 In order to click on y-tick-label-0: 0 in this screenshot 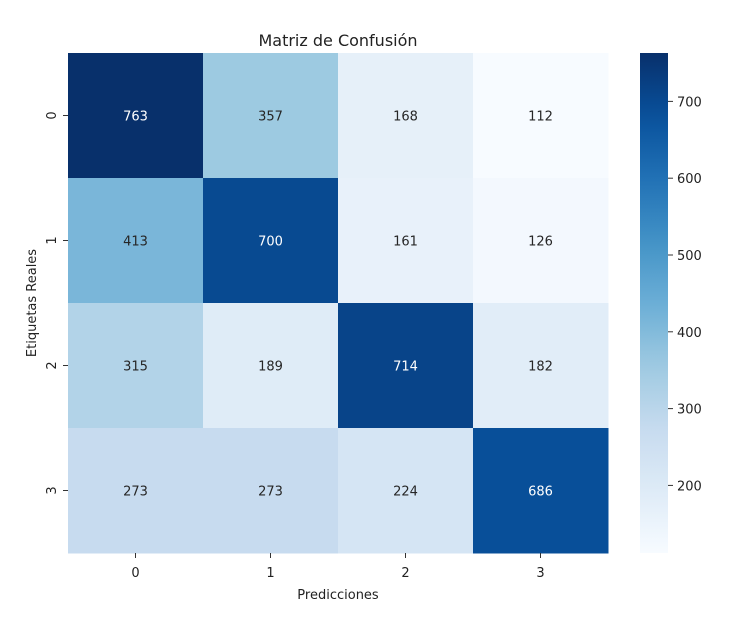, I will do `click(52, 115)`.